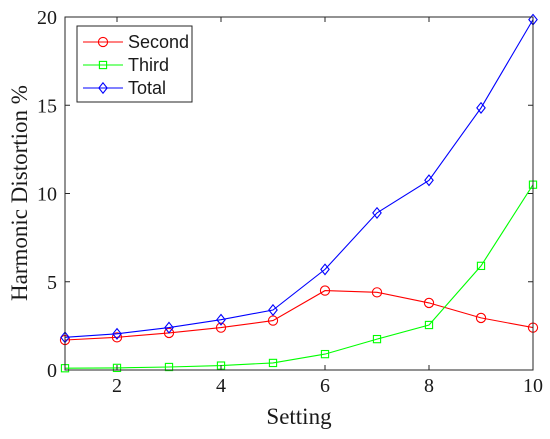 The width and height of the screenshot is (550, 439). I want to click on legend: Second Third Total, so click(134, 64).